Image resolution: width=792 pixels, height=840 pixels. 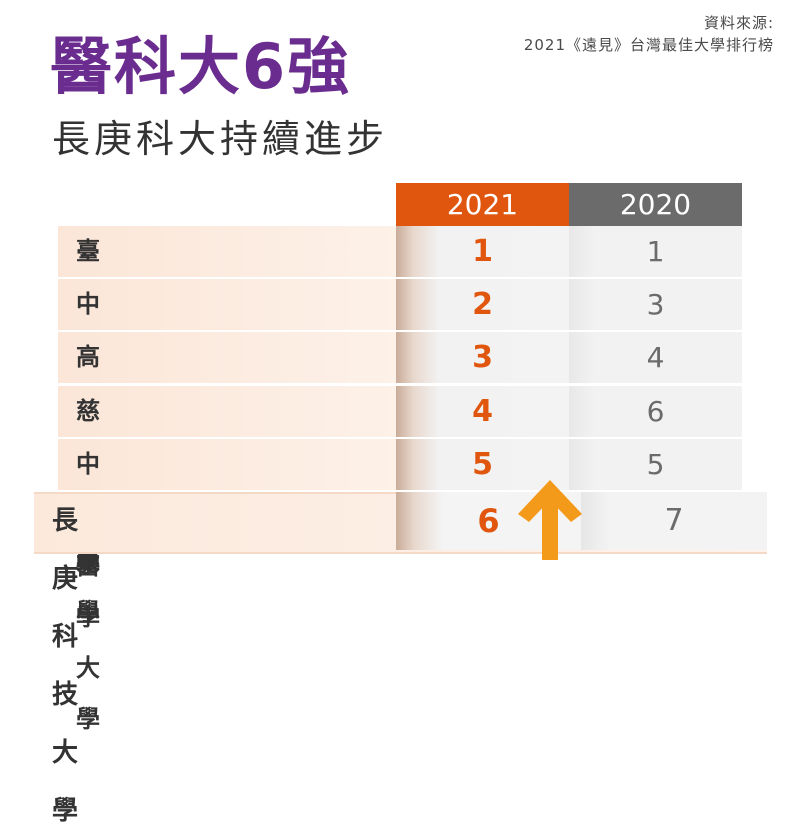 I want to click on rank-2021: 3, so click(x=482, y=357).